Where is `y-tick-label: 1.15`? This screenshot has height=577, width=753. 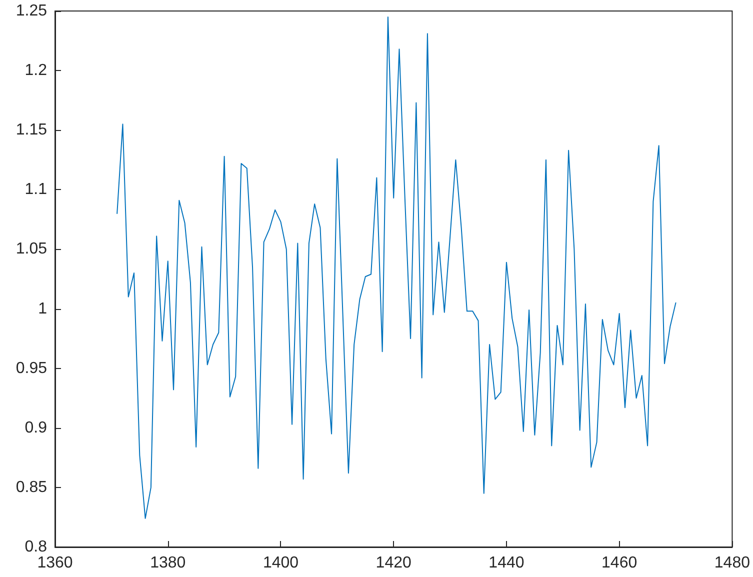 y-tick-label: 1.15 is located at coordinates (32, 130).